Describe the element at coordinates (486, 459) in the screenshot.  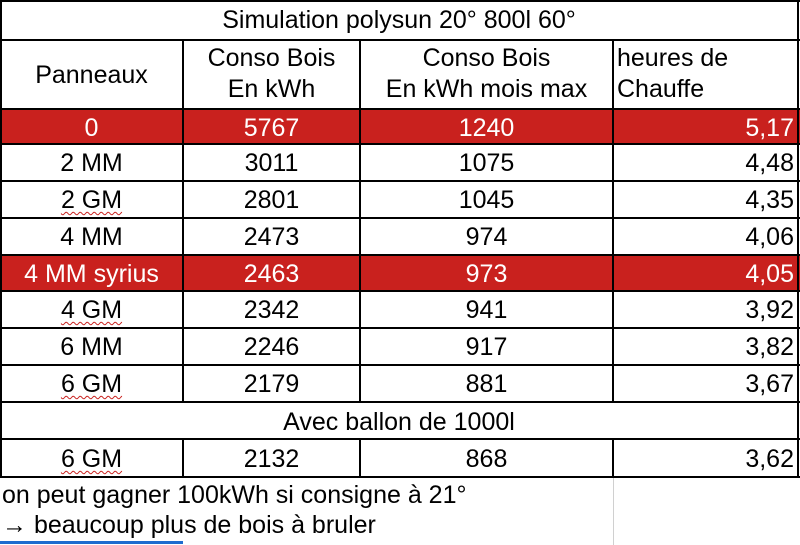
I see `cell-max: 868` at that location.